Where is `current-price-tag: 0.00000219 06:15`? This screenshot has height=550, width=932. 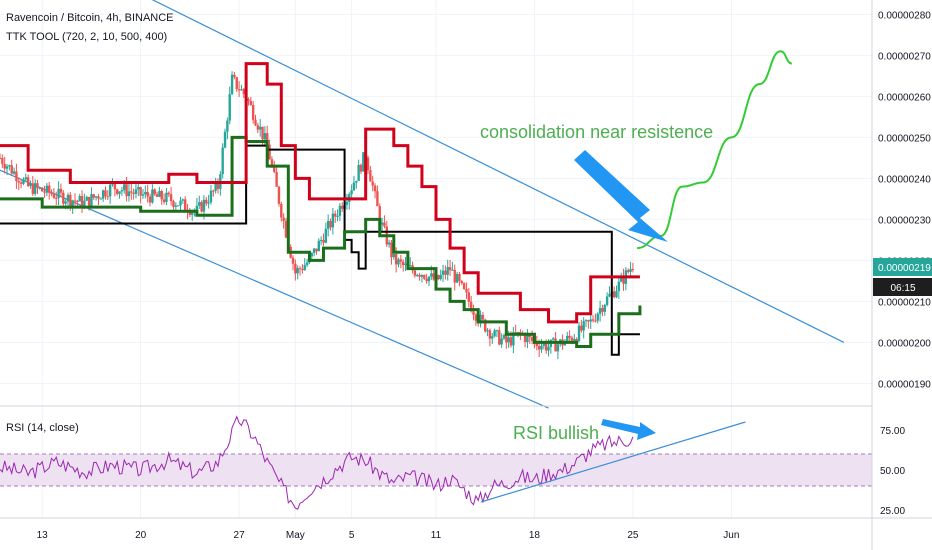
current-price-tag: 0.00000219 06:15 is located at coordinates (902, 277).